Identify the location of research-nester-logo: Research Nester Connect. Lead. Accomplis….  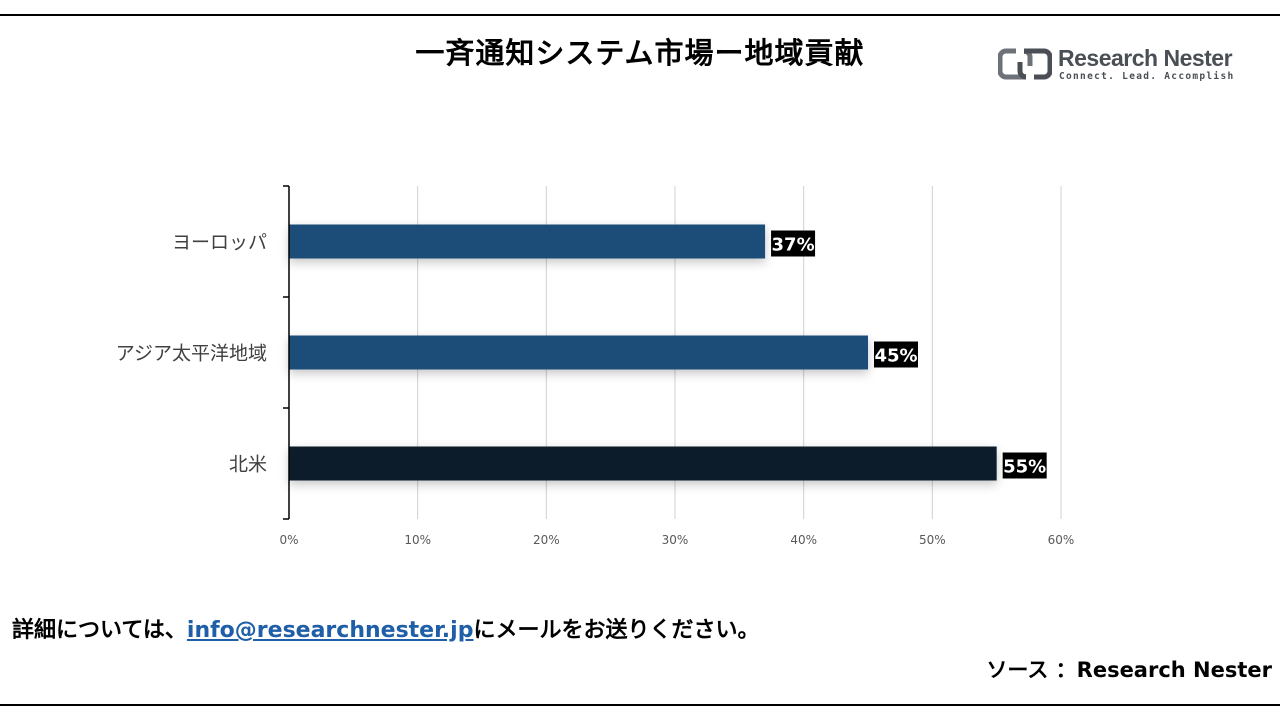
(1118, 64).